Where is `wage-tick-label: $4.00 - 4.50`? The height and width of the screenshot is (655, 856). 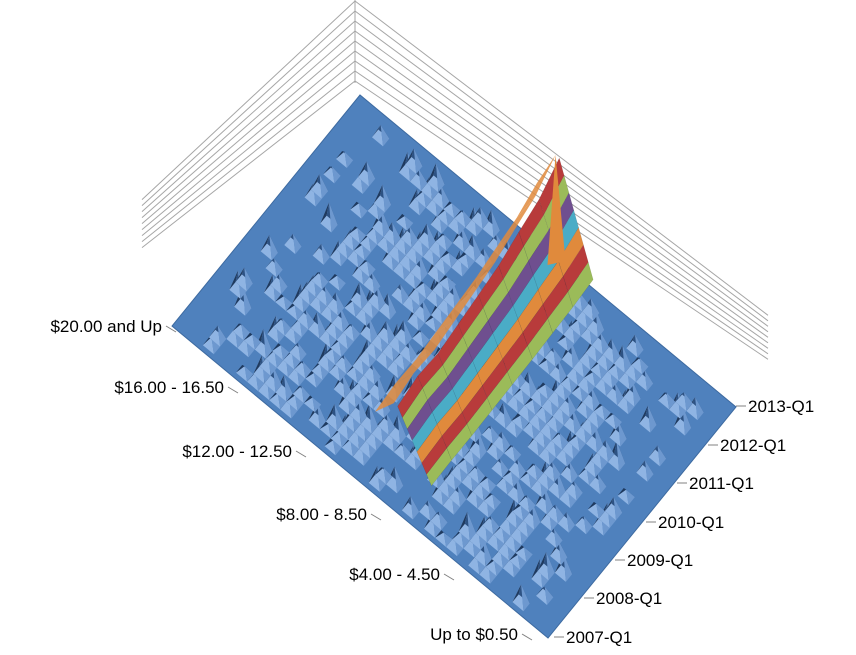 wage-tick-label: $4.00 - 4.50 is located at coordinates (394, 574).